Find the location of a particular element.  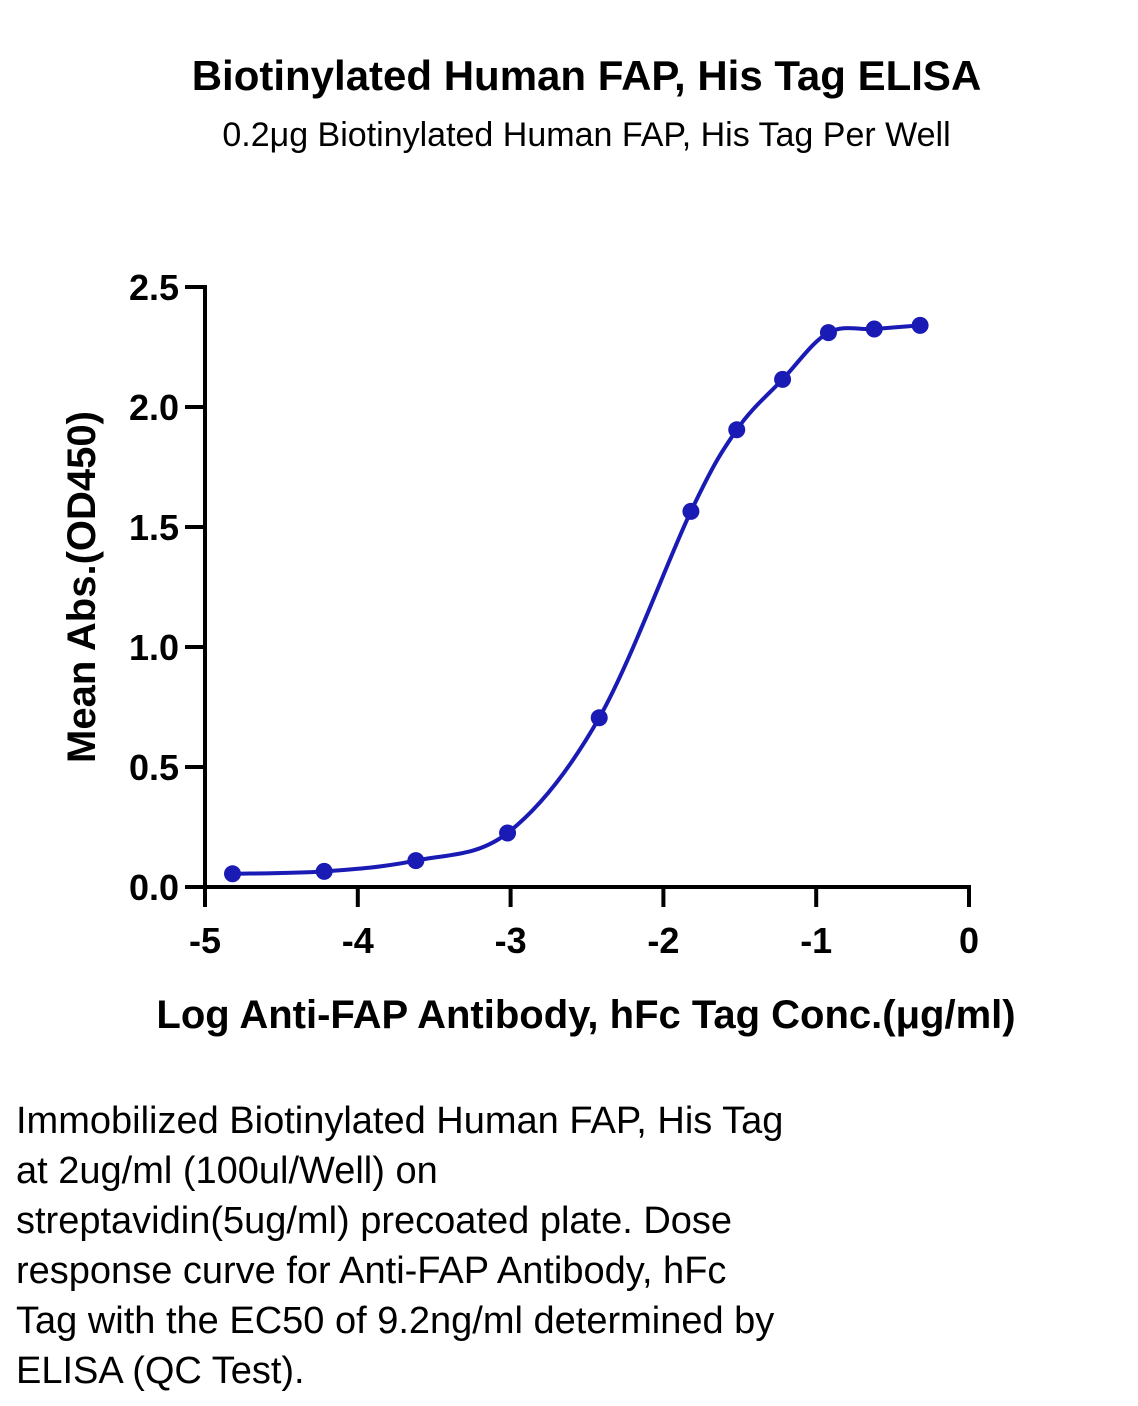

x-tick-label: -4 is located at coordinates (358, 940).